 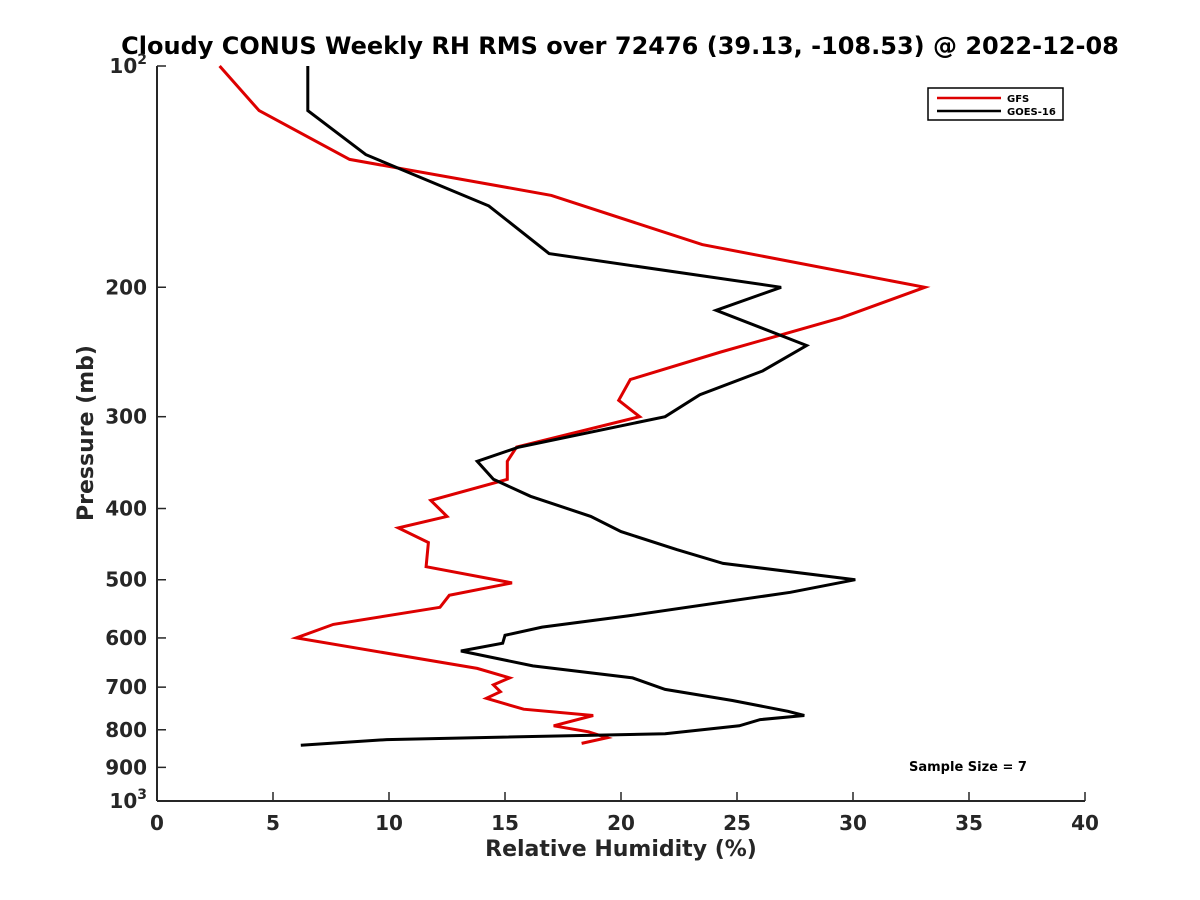 What do you see at coordinates (969, 823) in the screenshot?
I see `x-tick-label: 35` at bounding box center [969, 823].